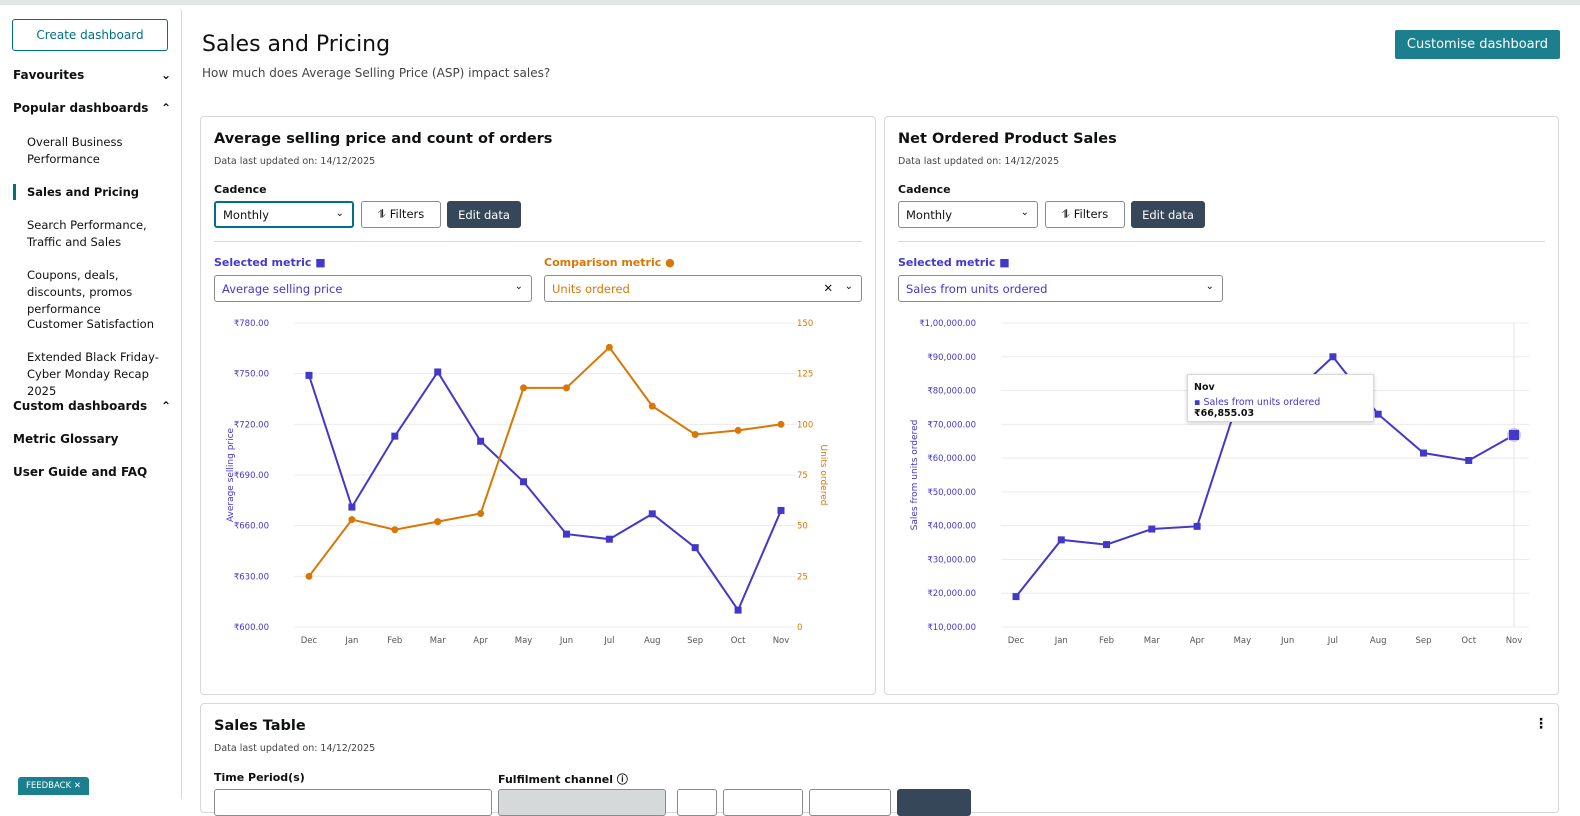 This screenshot has height=816, width=1580. I want to click on time-period-select, so click(353, 802).